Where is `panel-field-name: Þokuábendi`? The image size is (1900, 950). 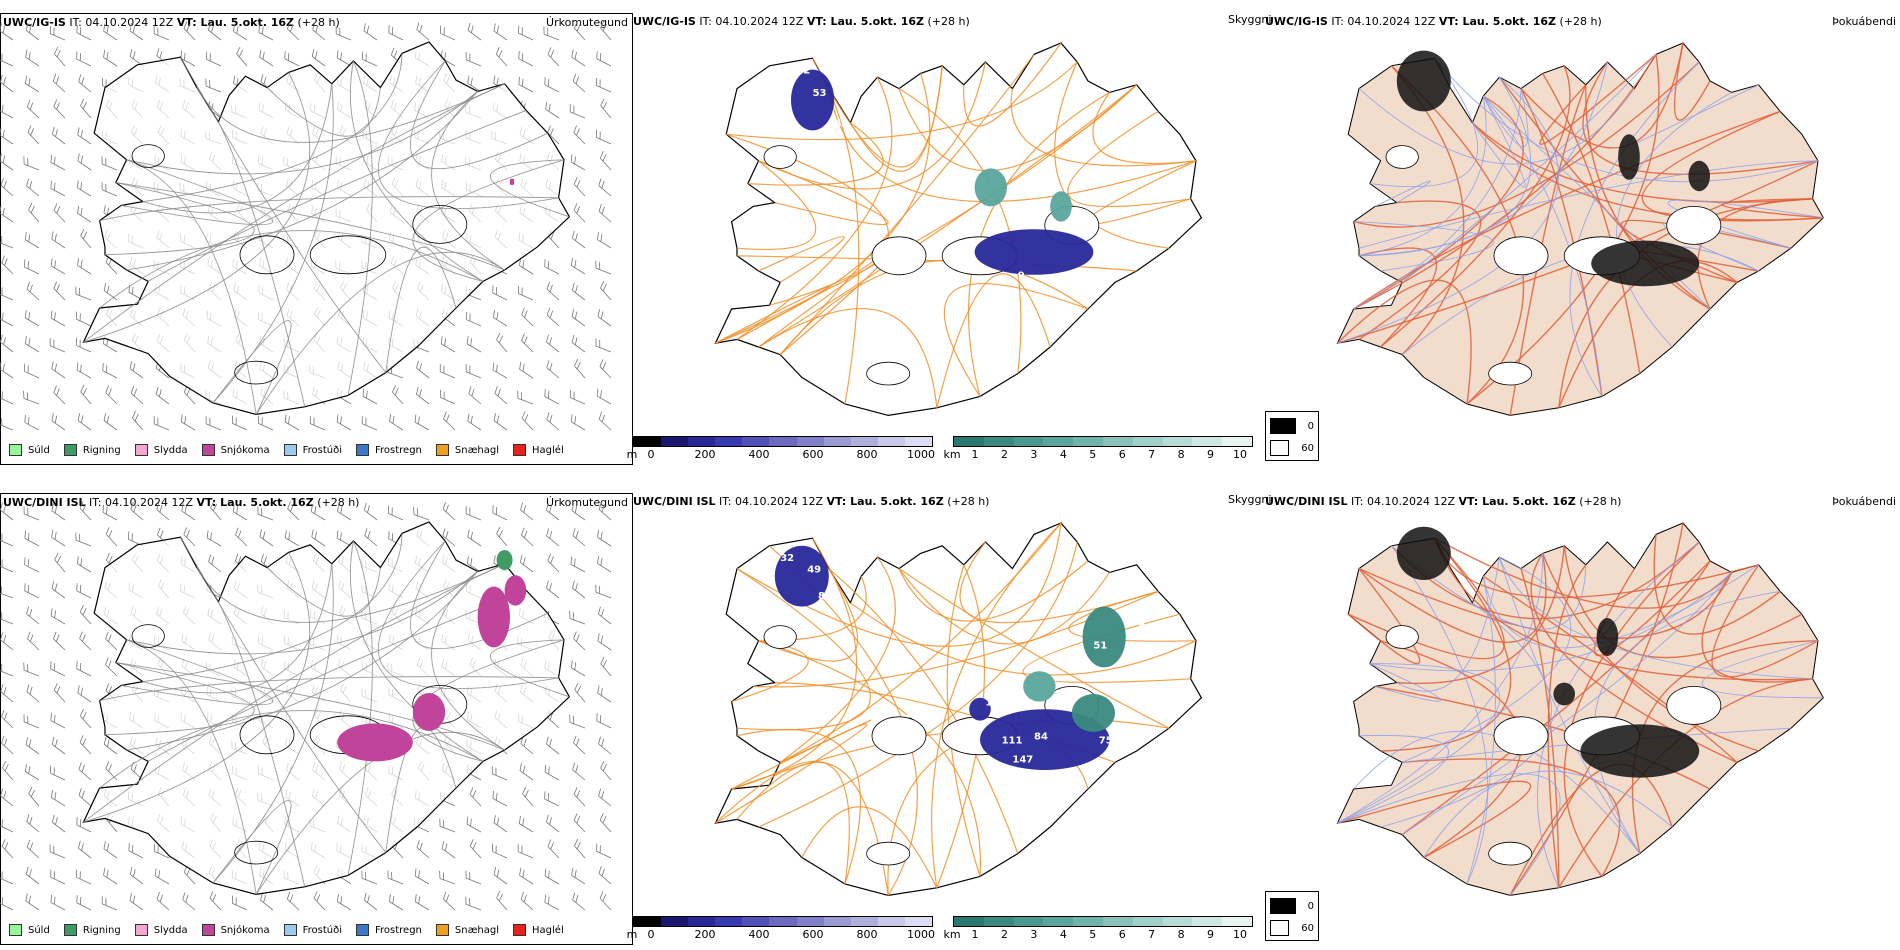 panel-field-name: Þokuábendi is located at coordinates (1864, 501).